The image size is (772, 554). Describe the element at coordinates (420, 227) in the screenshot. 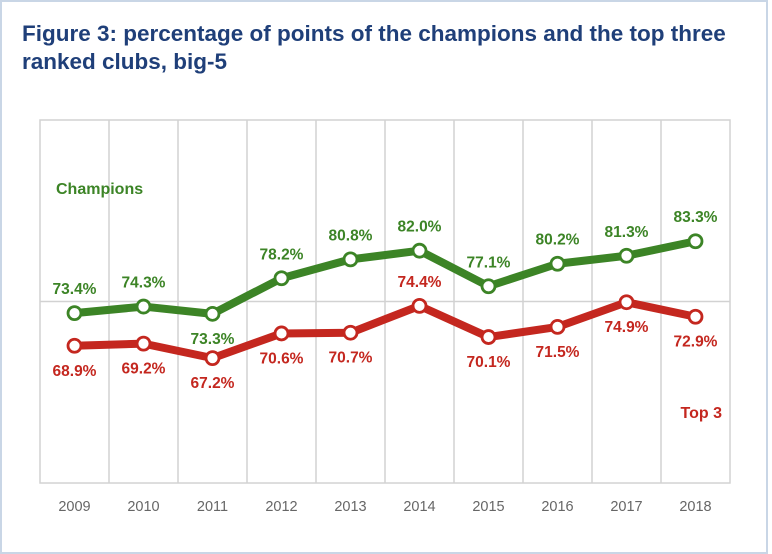

I see `data-label: 82.0%` at that location.